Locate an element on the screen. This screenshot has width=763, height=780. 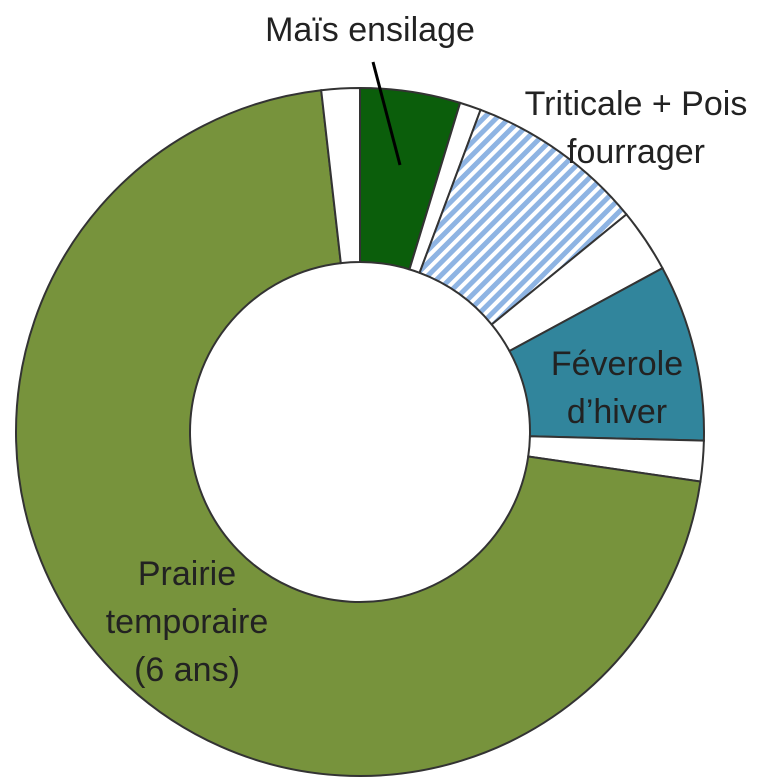
leader-line is located at coordinates (386, 113).